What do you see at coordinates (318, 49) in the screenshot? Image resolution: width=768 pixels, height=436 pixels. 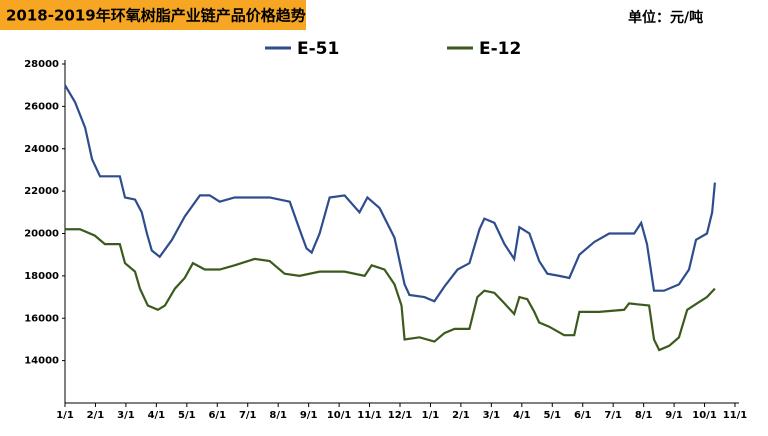 I see `legend-label: E-51` at bounding box center [318, 49].